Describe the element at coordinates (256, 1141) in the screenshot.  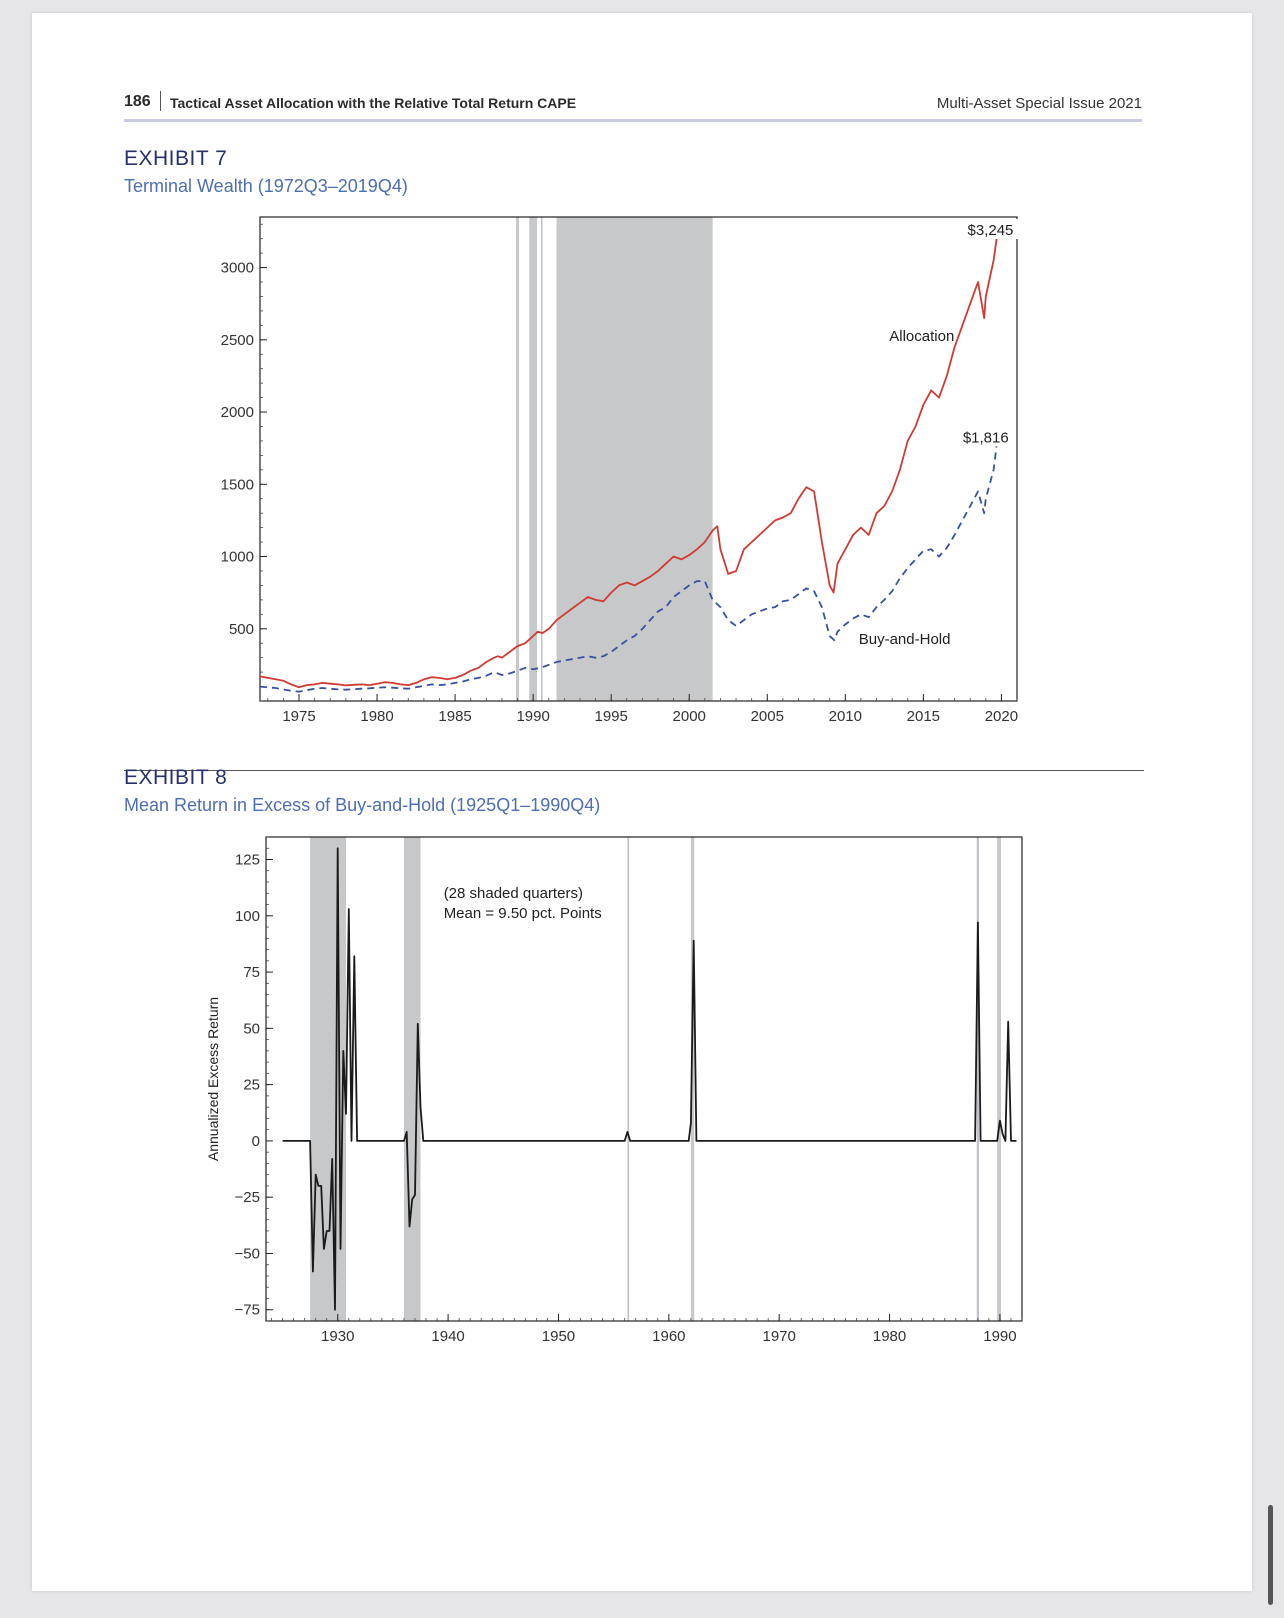
I see `y-tick-label: 0` at that location.